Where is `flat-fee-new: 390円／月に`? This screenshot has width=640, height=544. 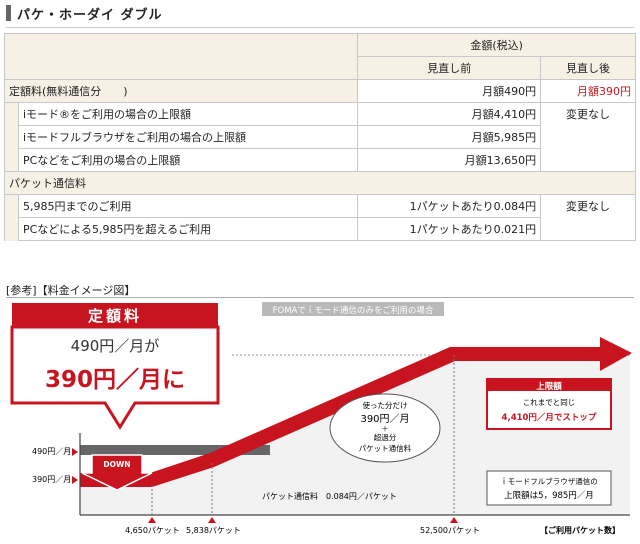
flat-fee-new: 390円／月に is located at coordinates (115, 379).